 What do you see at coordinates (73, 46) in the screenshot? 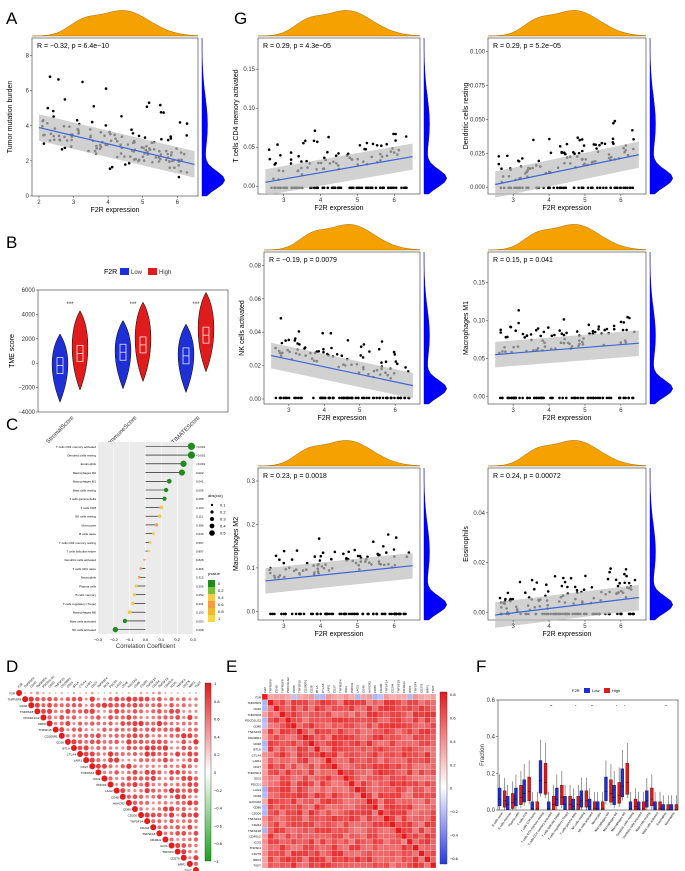
I see `correlation-stat: R = −0.32, p = 6.4e−10` at bounding box center [73, 46].